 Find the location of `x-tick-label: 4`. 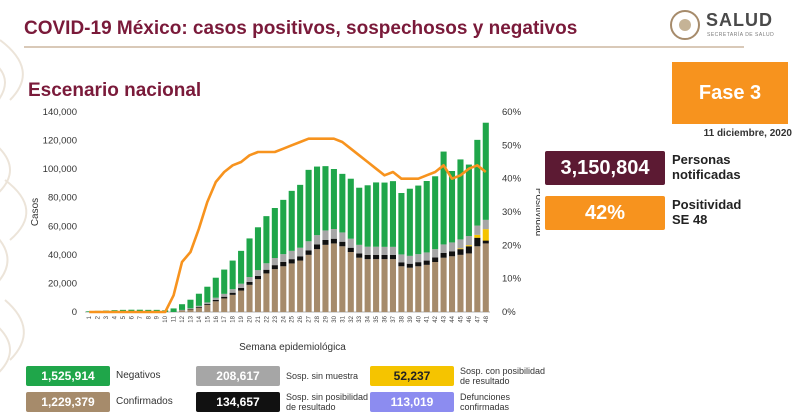

x-tick-label: 4 is located at coordinates (116, 317).